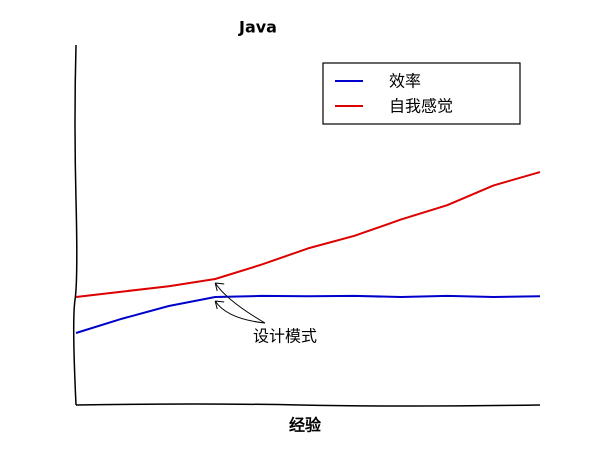  Describe the element at coordinates (405, 81) in the screenshot. I see `legend-label: 效率` at that location.